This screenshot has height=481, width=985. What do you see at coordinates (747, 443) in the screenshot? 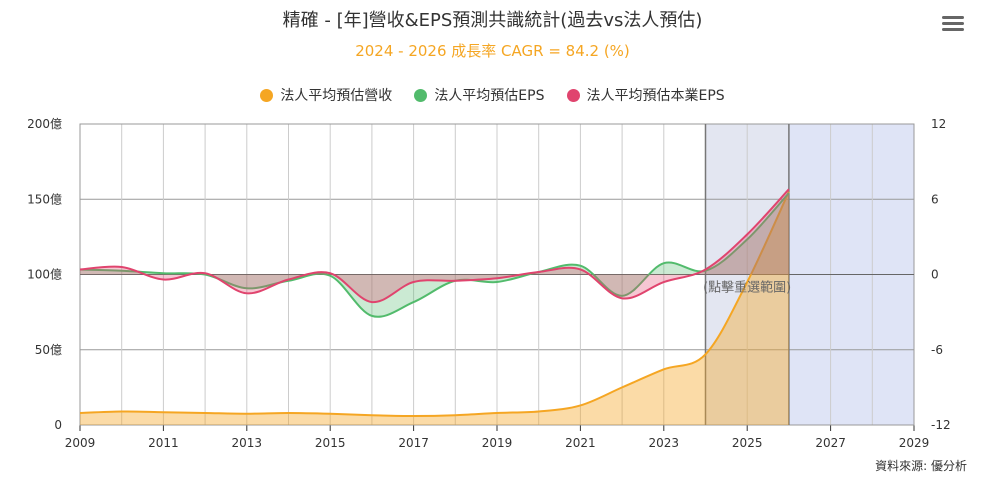
I see `x-tick-label: 2025` at bounding box center [747, 443].